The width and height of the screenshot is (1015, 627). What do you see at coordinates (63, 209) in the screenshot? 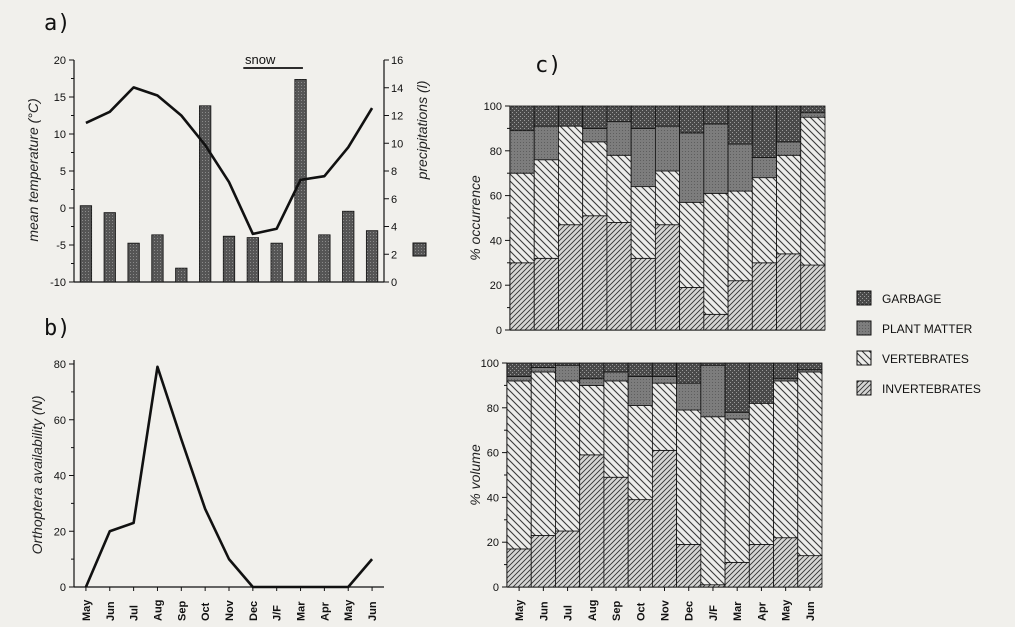
I see `left-tick-label: 0` at bounding box center [63, 209].